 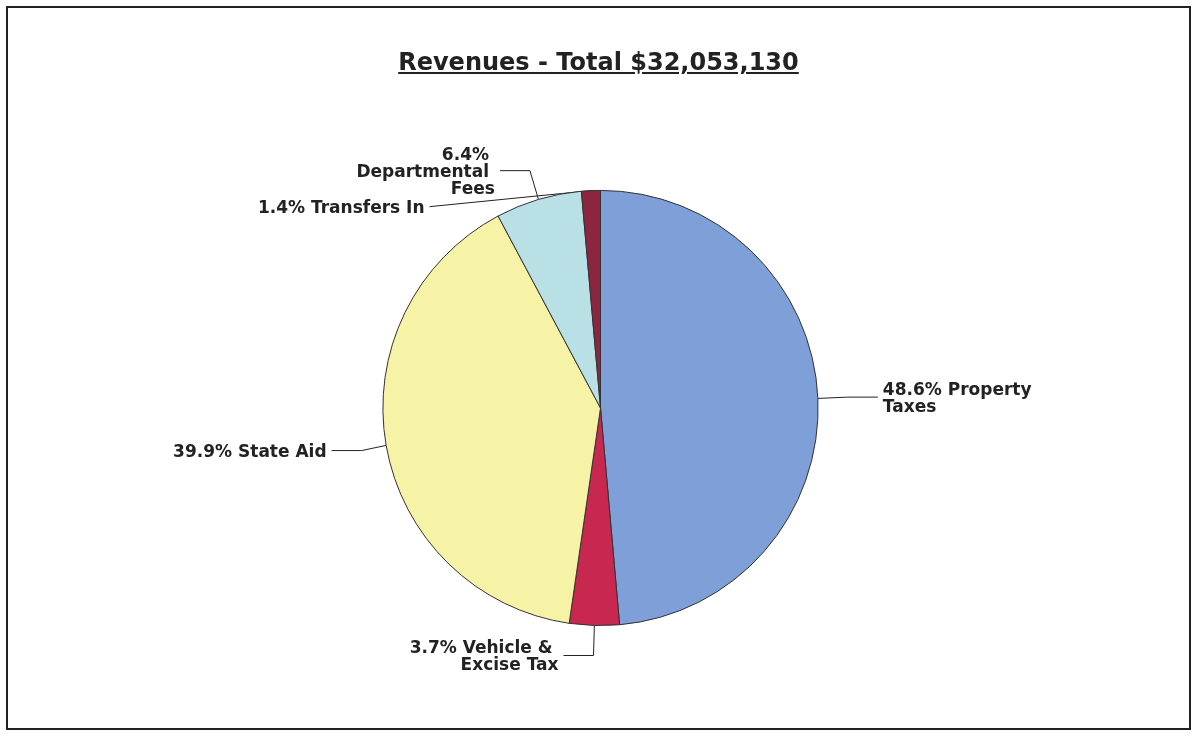 I want to click on chart-title: Revenues - Total $32,053,130, so click(x=598, y=62).